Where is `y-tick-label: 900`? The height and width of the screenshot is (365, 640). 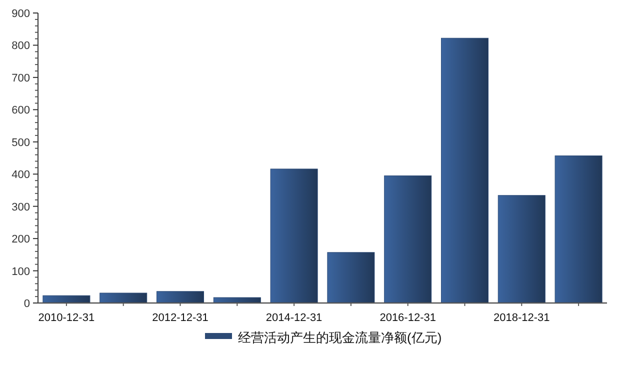 y-tick-label: 900 is located at coordinates (21, 14).